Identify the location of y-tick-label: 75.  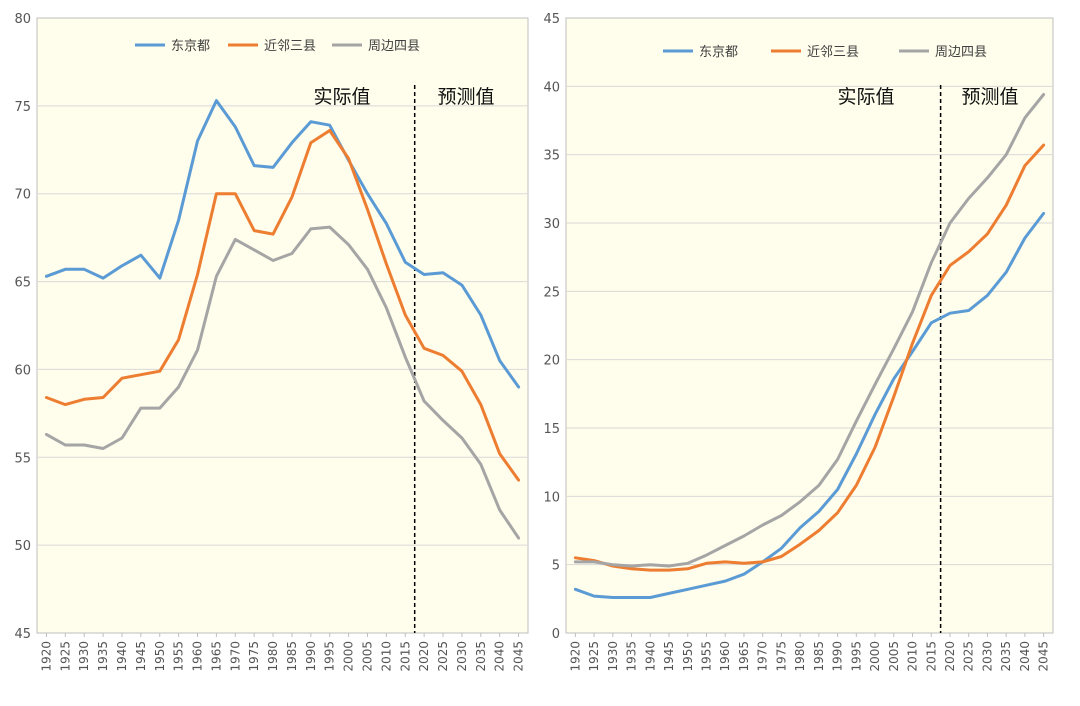
(22, 107).